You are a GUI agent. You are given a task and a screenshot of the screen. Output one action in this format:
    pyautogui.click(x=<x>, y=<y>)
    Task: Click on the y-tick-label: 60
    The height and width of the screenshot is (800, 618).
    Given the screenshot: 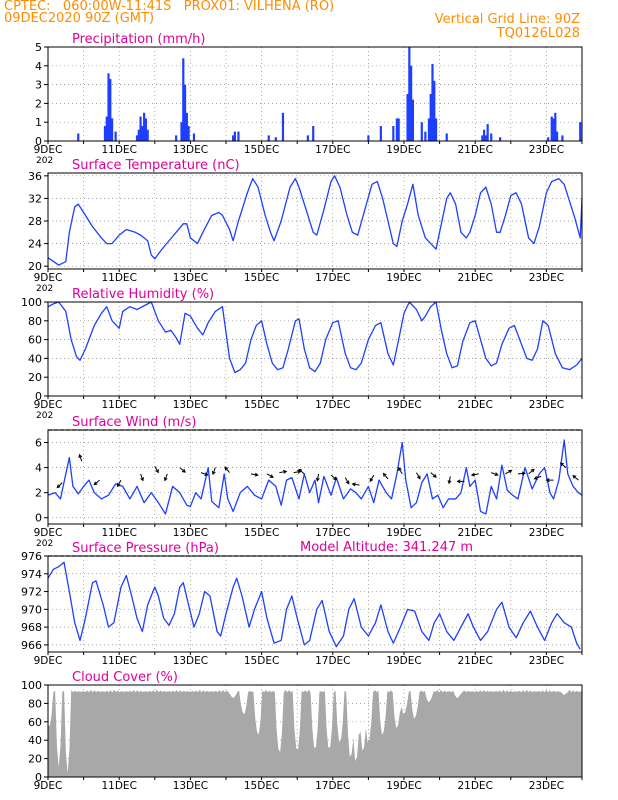 What is the action you would take?
    pyautogui.click(x=35, y=340)
    